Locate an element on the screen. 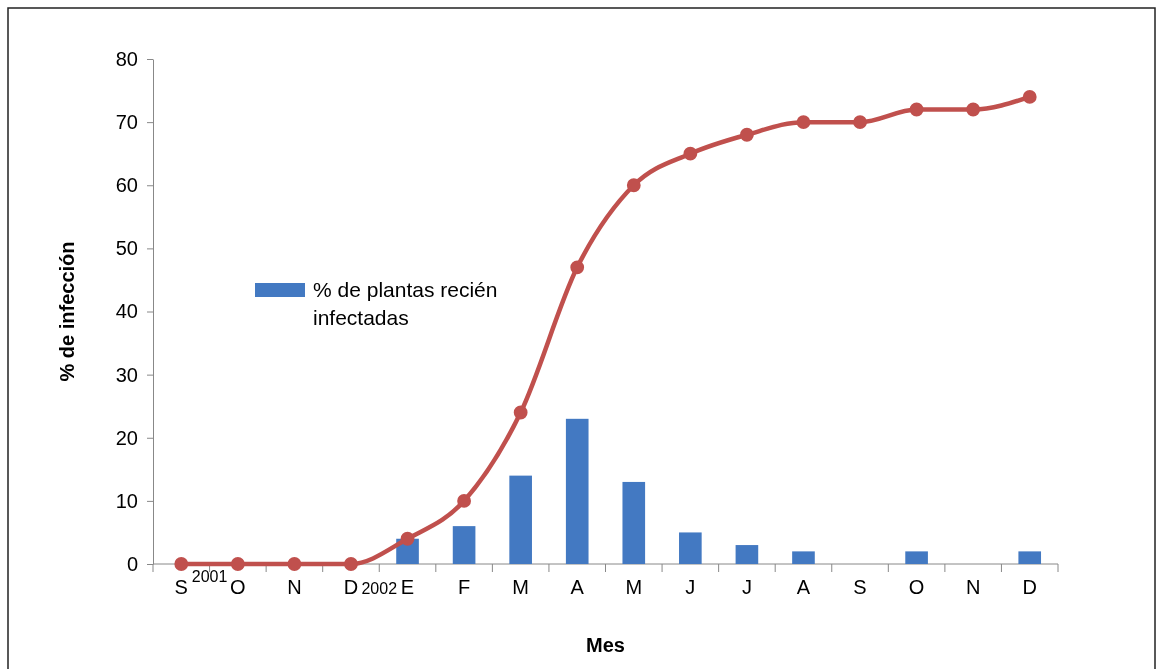  x-tick-label: E is located at coordinates (407, 587).